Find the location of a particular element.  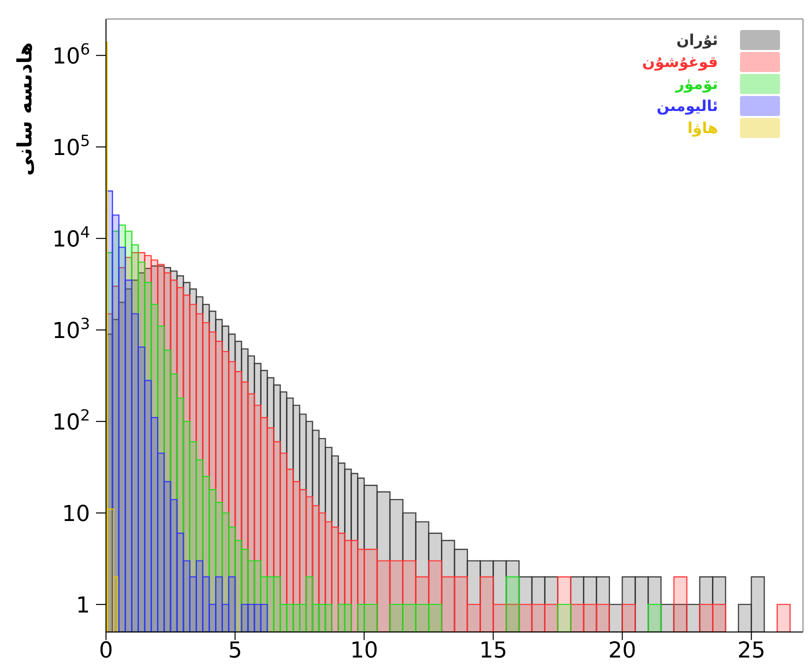

y-tick-label: 1 is located at coordinates (83, 605).